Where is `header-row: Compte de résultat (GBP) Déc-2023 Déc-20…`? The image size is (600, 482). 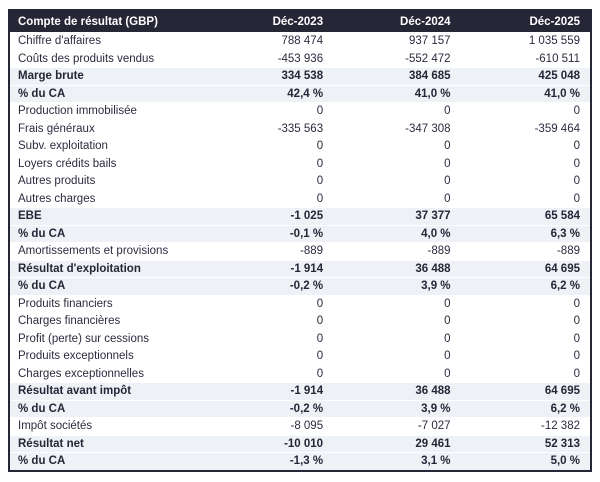 header-row: Compte de résultat (GBP) Déc-2023 Déc-20… is located at coordinates (300, 21).